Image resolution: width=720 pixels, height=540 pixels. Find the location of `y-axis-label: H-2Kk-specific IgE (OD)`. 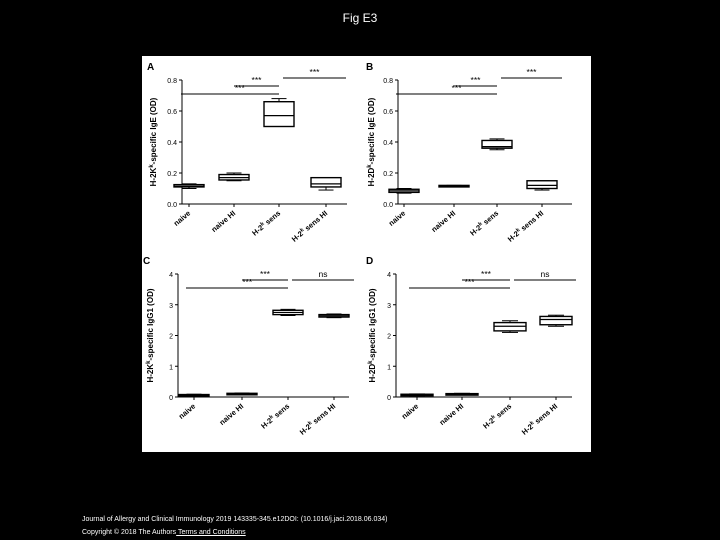

y-axis-label: H-2Kk-specific IgE (OD) is located at coordinates (153, 141).